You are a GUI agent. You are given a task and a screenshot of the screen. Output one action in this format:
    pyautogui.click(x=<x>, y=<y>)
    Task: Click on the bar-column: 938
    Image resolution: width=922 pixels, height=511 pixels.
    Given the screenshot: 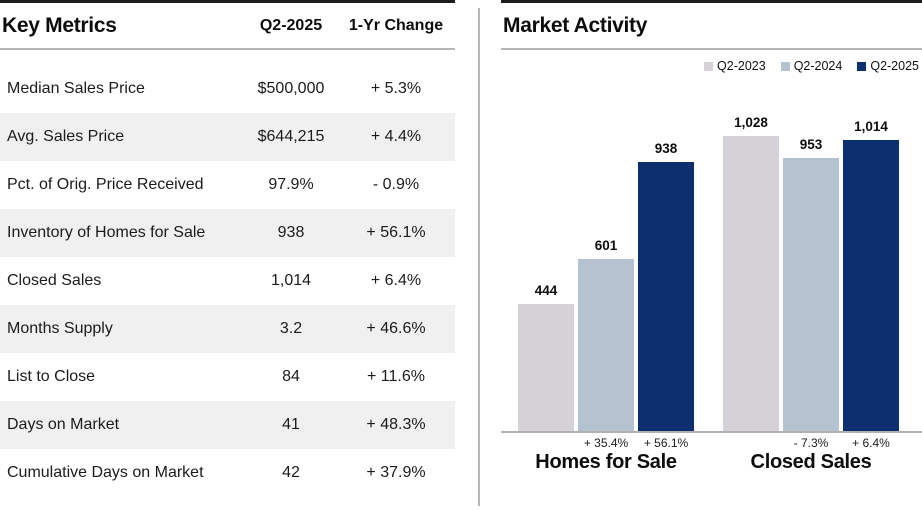 What is the action you would take?
    pyautogui.click(x=666, y=255)
    